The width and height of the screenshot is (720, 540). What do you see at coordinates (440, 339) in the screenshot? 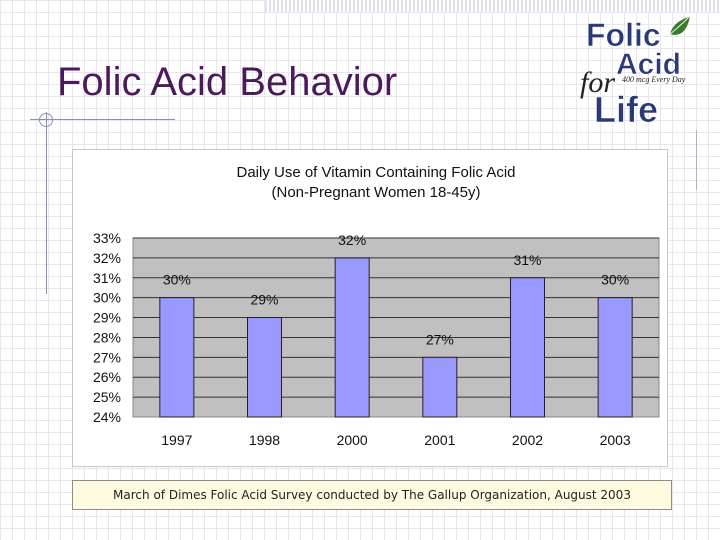
I see `data-label: 27%` at bounding box center [440, 339].